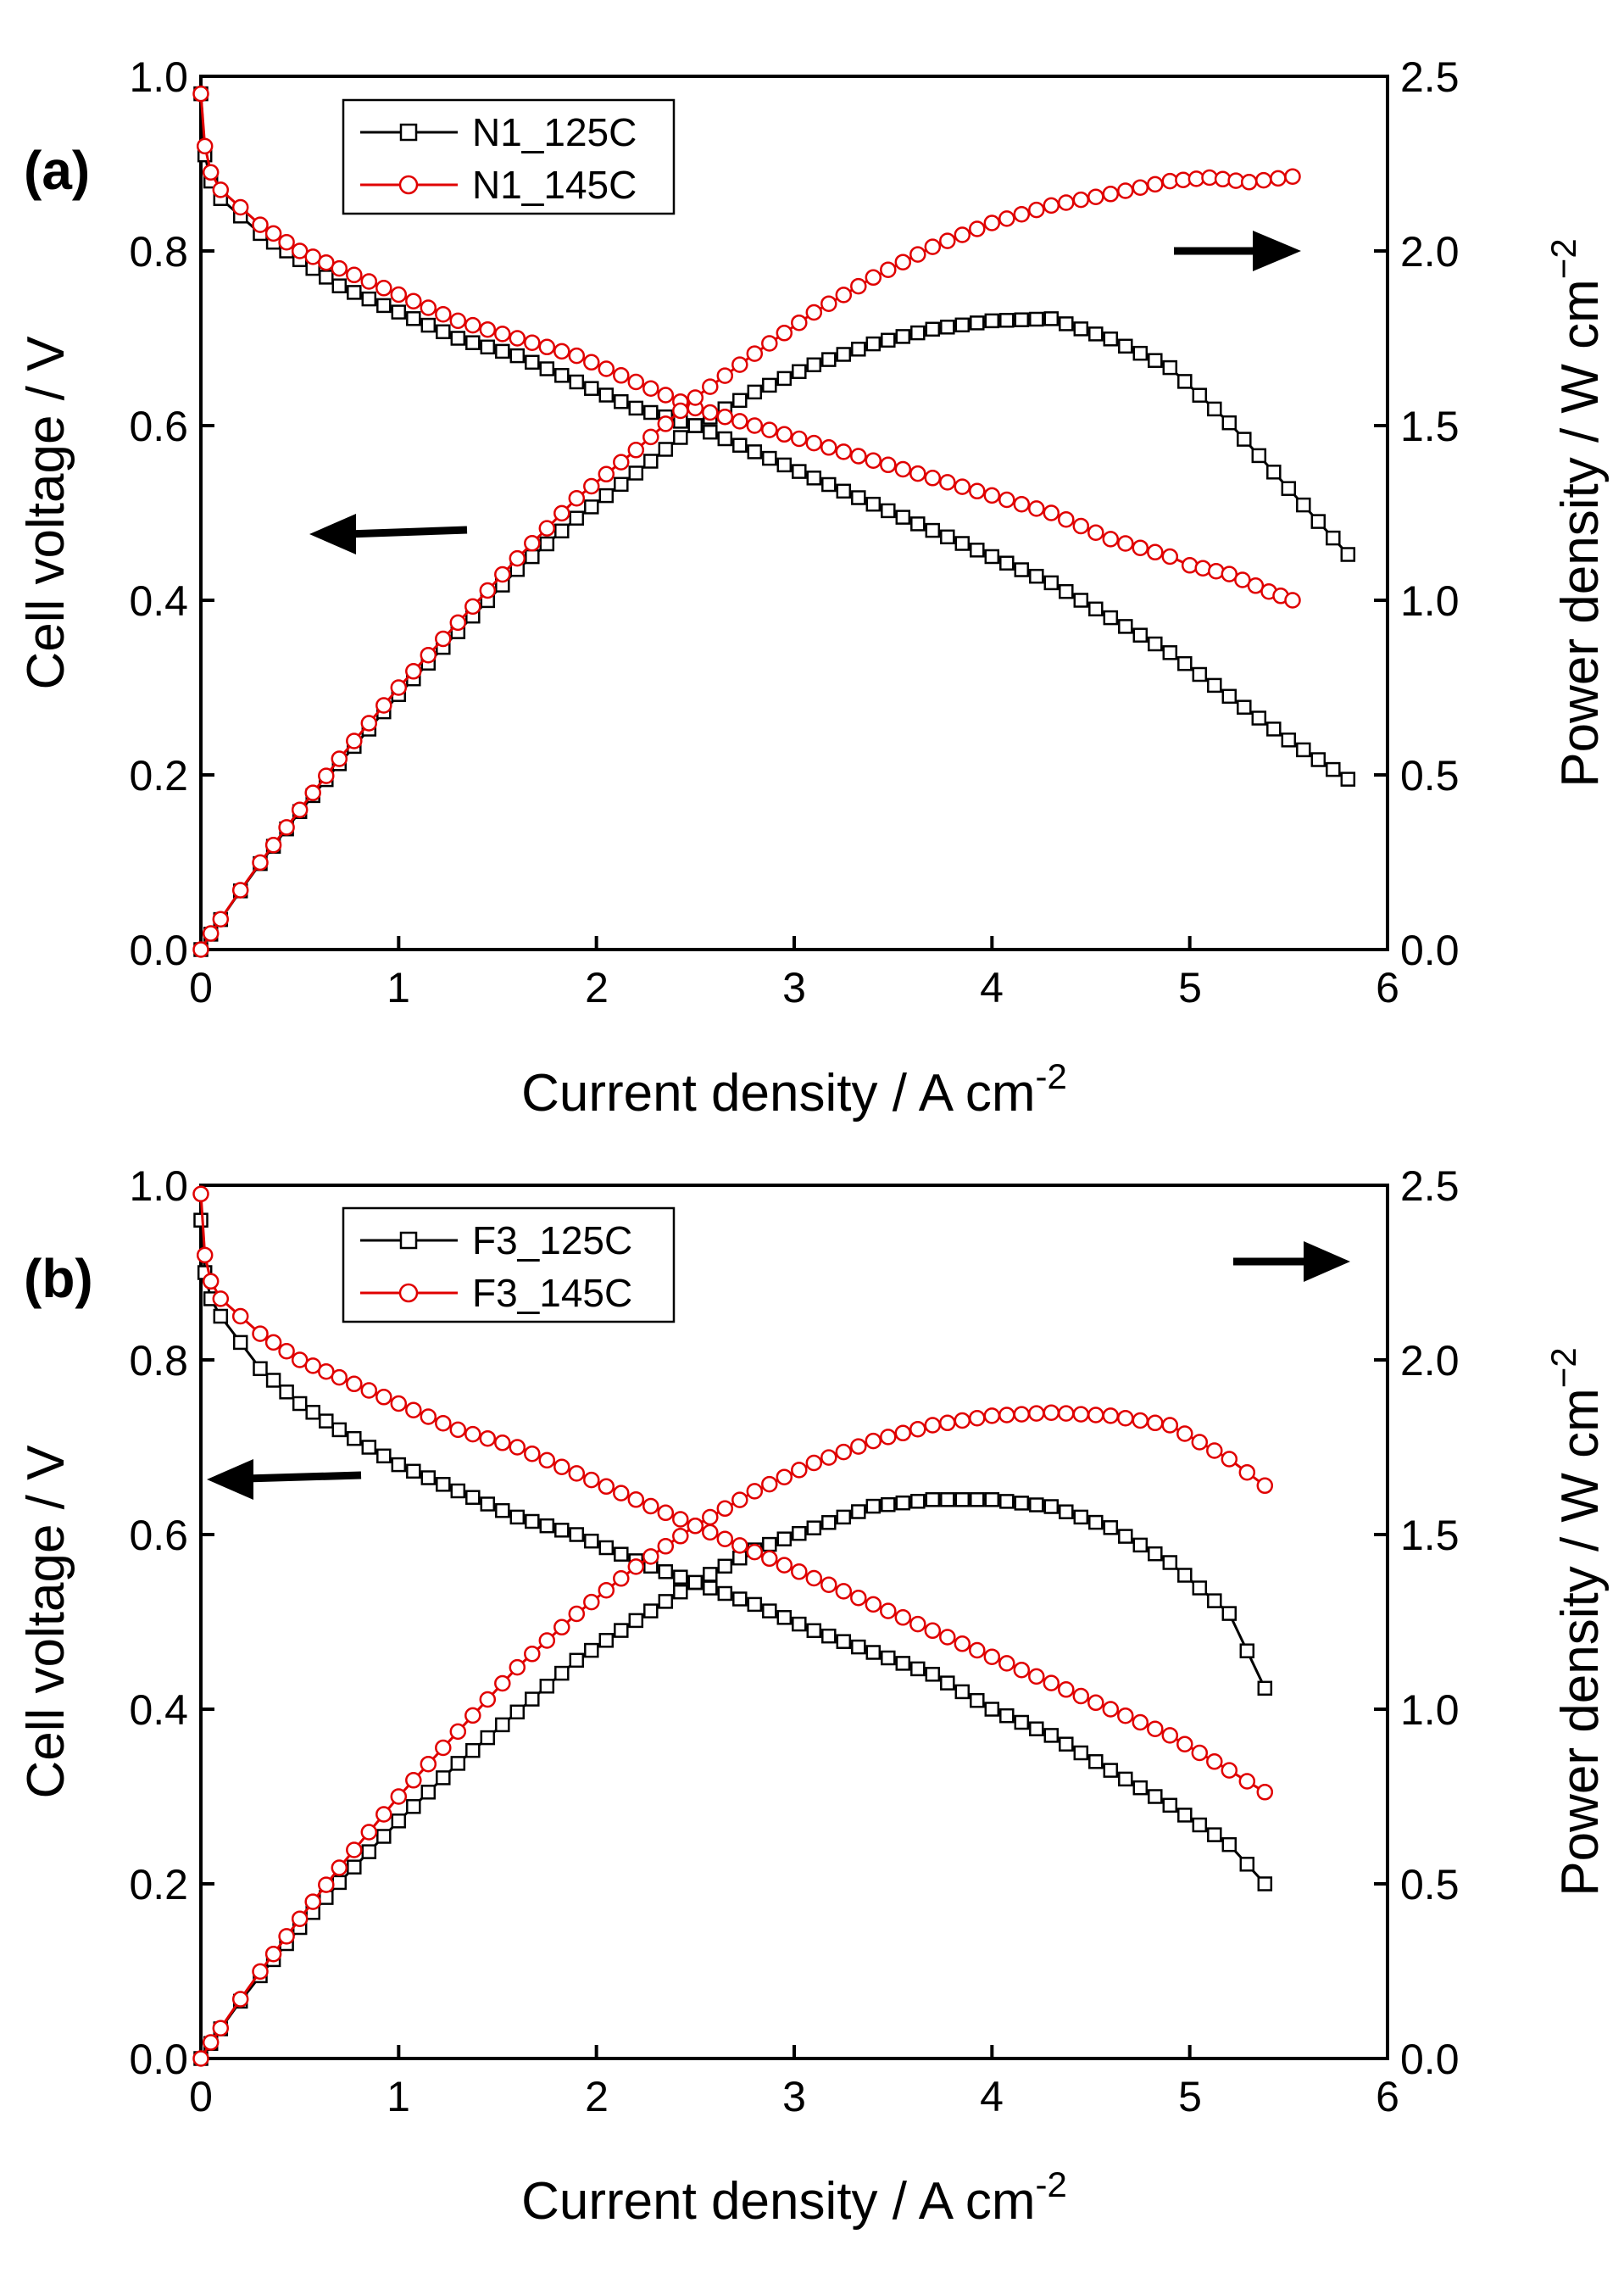  Describe the element at coordinates (158, 252) in the screenshot. I see `y-tick-label: 0.8` at that location.